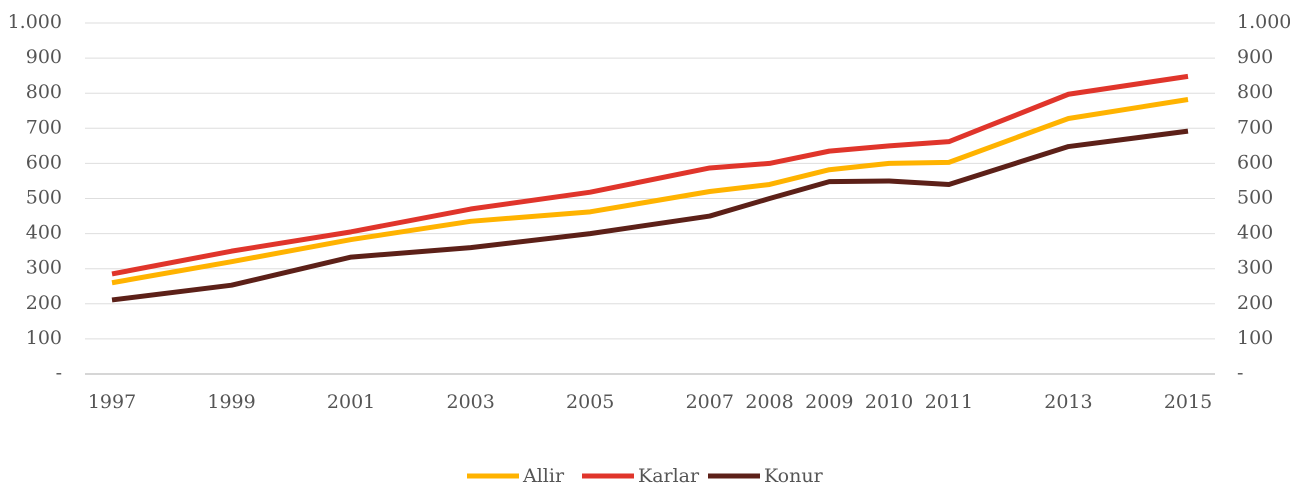 The height and width of the screenshot is (486, 1290). What do you see at coordinates (1255, 268) in the screenshot?
I see `y2-tick-label: 300` at bounding box center [1255, 268].